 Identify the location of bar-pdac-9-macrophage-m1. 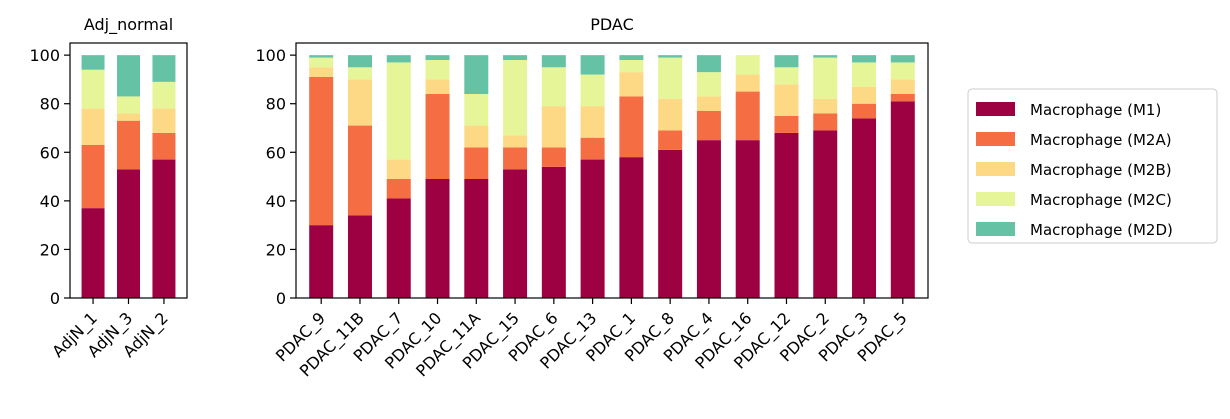
(321, 261).